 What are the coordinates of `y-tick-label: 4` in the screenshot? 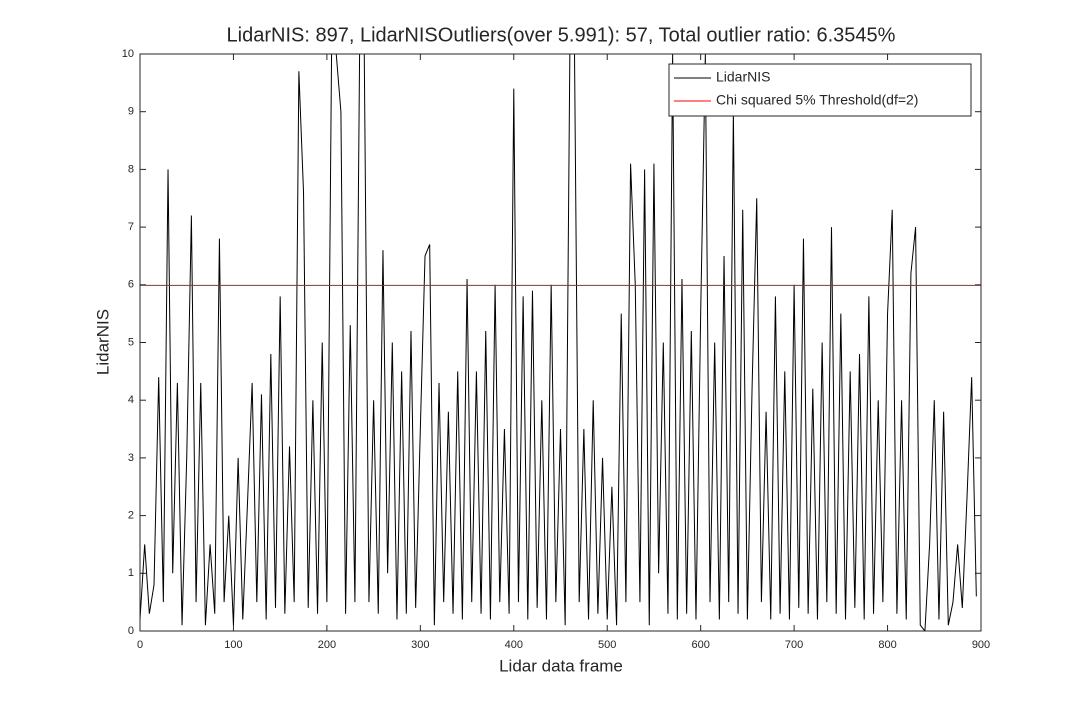 It's located at (131, 400).